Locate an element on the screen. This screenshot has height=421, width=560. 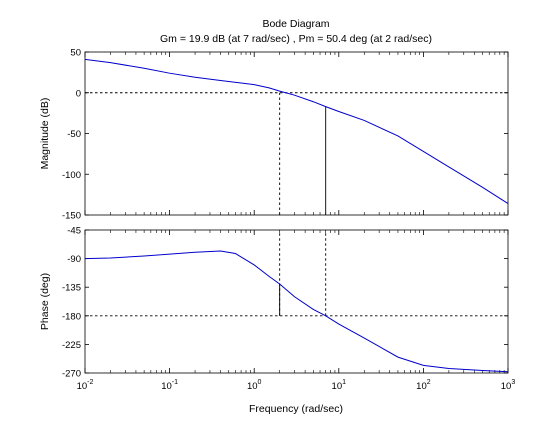
phase-y-tick-label: -225 is located at coordinates (71, 345).